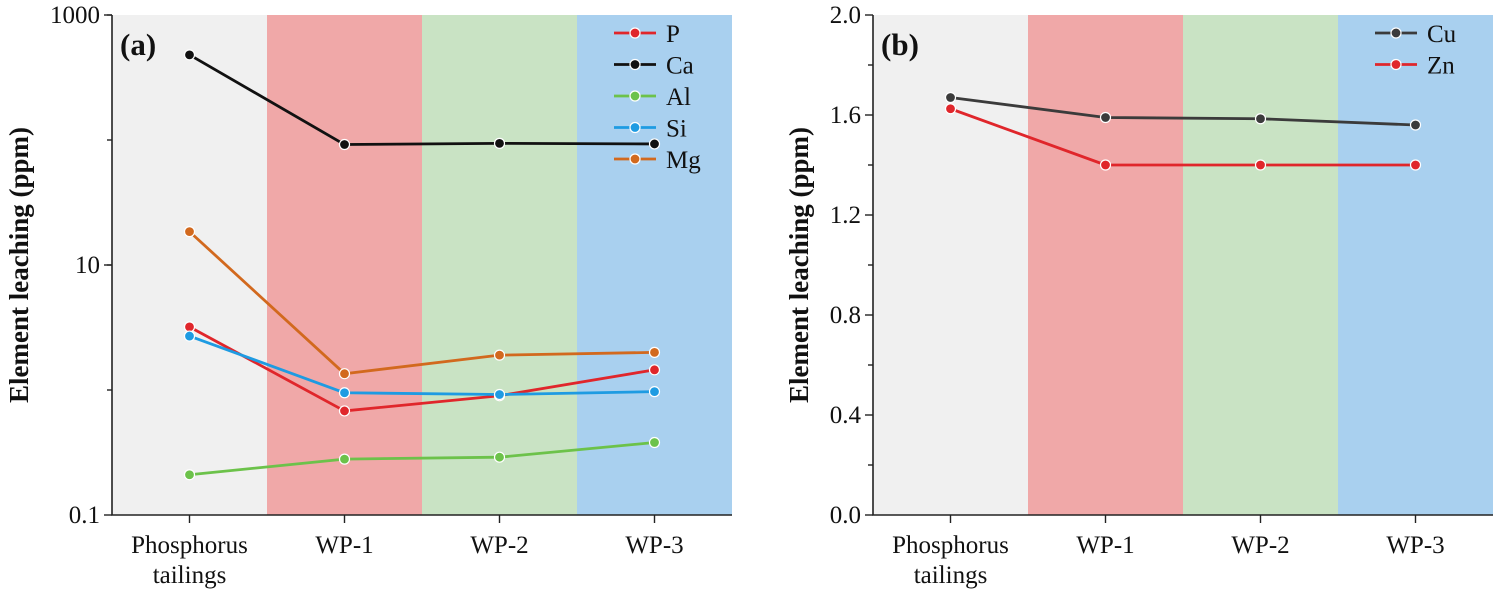 The width and height of the screenshot is (1500, 598). Describe the element at coordinates (900, 44) in the screenshot. I see `panel-label: (b)` at that location.